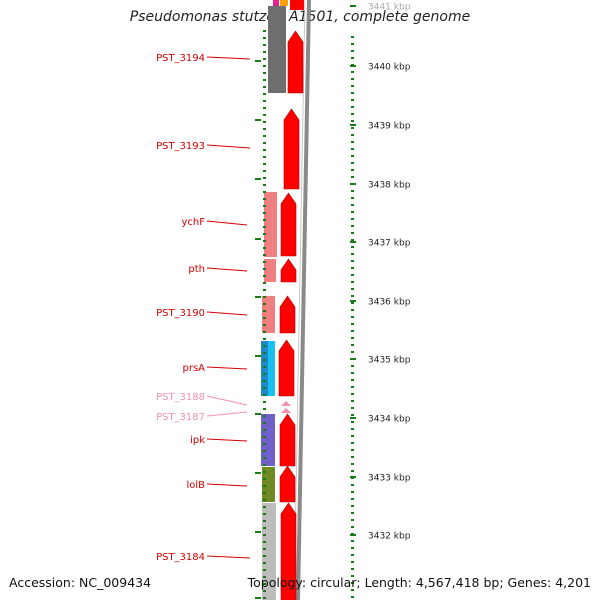 The image size is (600, 600). What do you see at coordinates (389, 479) in the screenshot?
I see `scale-label: 3433 kbp` at bounding box center [389, 479].